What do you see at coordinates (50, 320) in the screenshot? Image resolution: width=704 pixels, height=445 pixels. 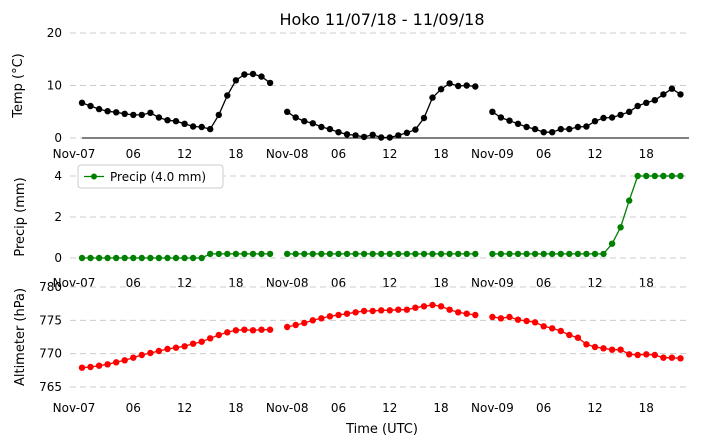 I see `y-tick-label: 775` at bounding box center [50, 320].